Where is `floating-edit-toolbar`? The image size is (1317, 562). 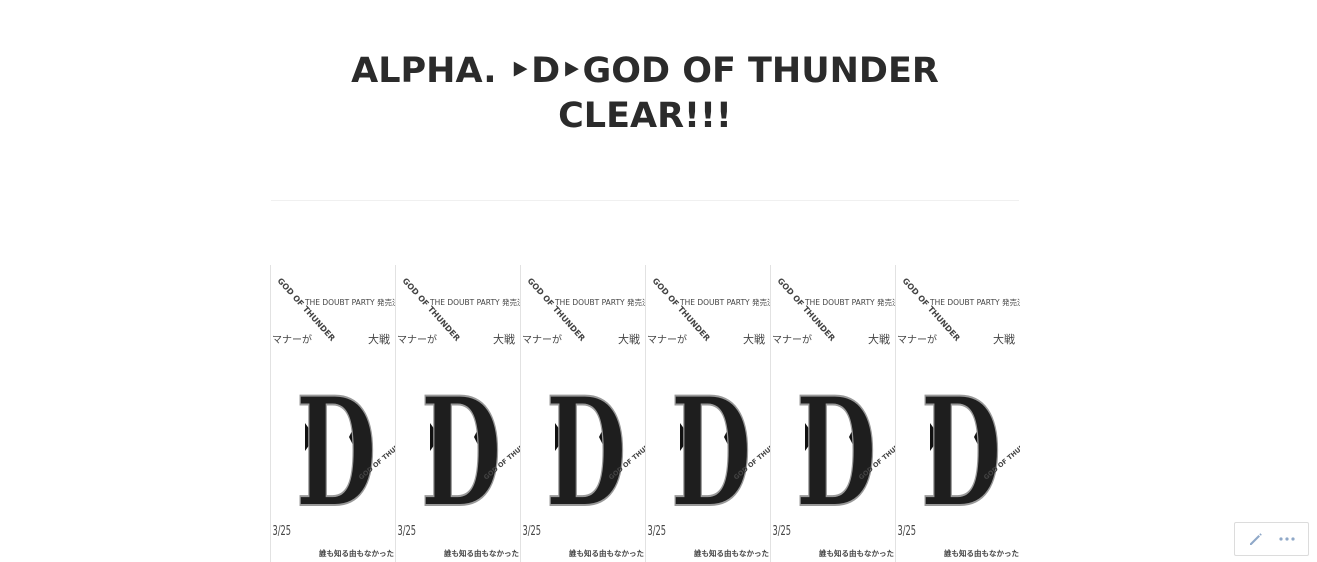
floating-edit-toolbar is located at coordinates (1271, 539).